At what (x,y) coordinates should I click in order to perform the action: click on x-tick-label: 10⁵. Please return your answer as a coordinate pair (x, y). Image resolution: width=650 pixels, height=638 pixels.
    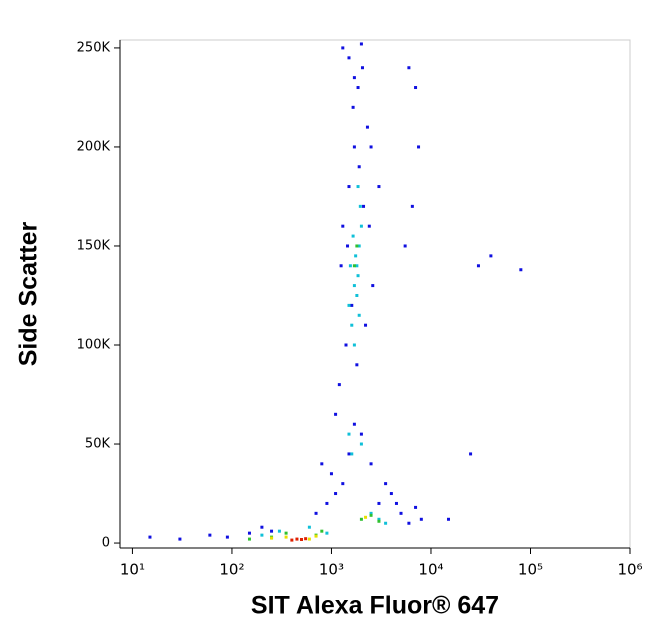
    Looking at the image, I should click on (530, 570).